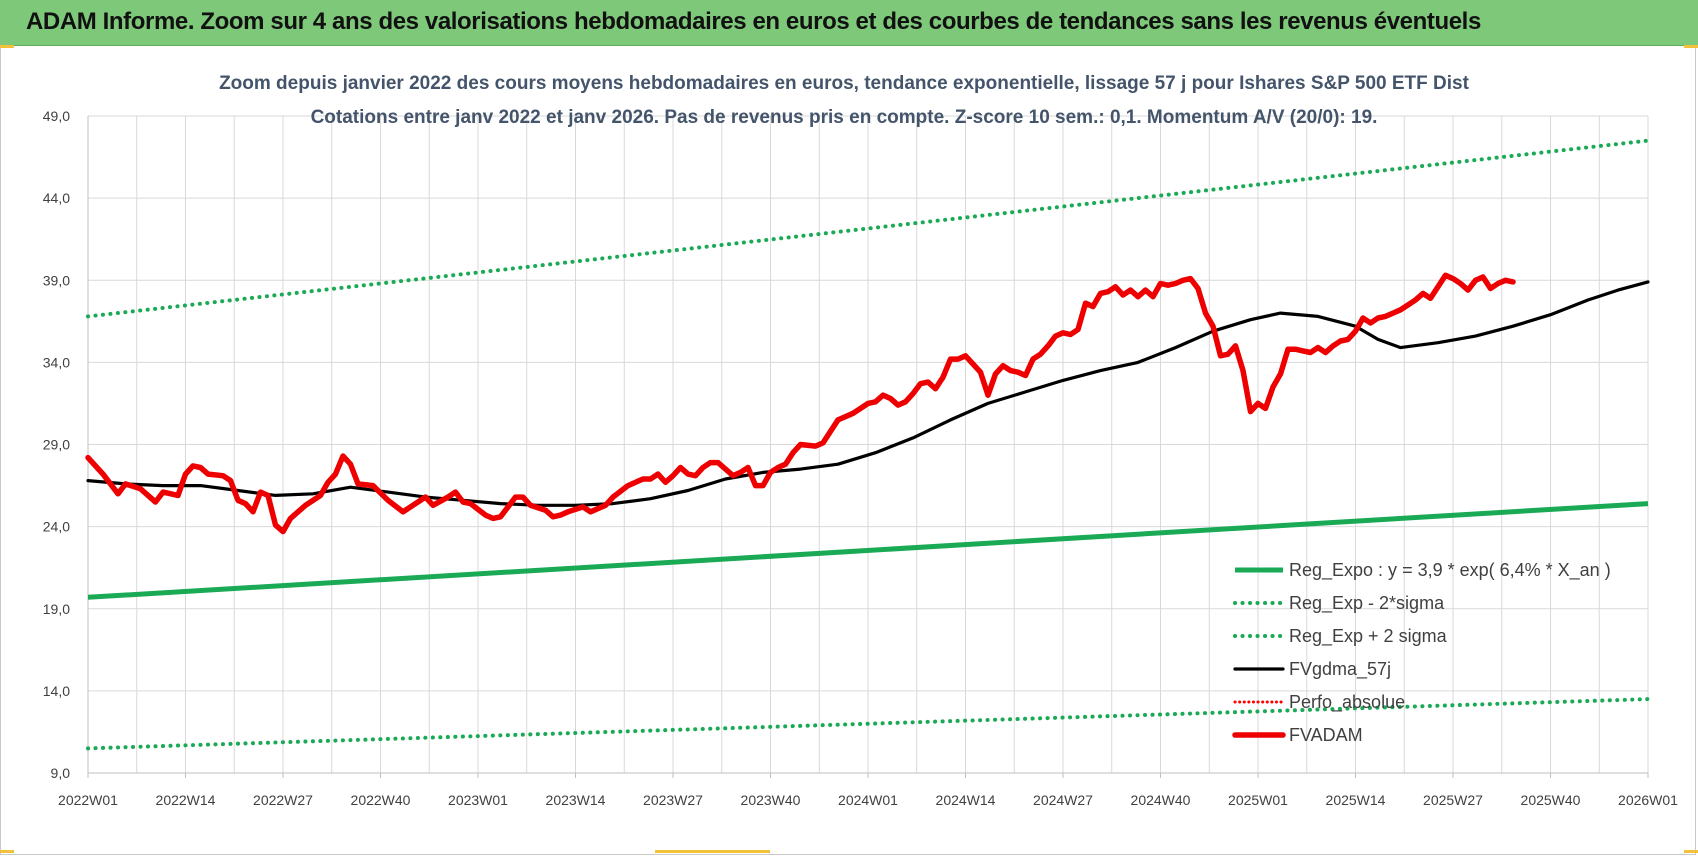 The height and width of the screenshot is (857, 1698). I want to click on x-tick-label: 2025W40, so click(1551, 800).